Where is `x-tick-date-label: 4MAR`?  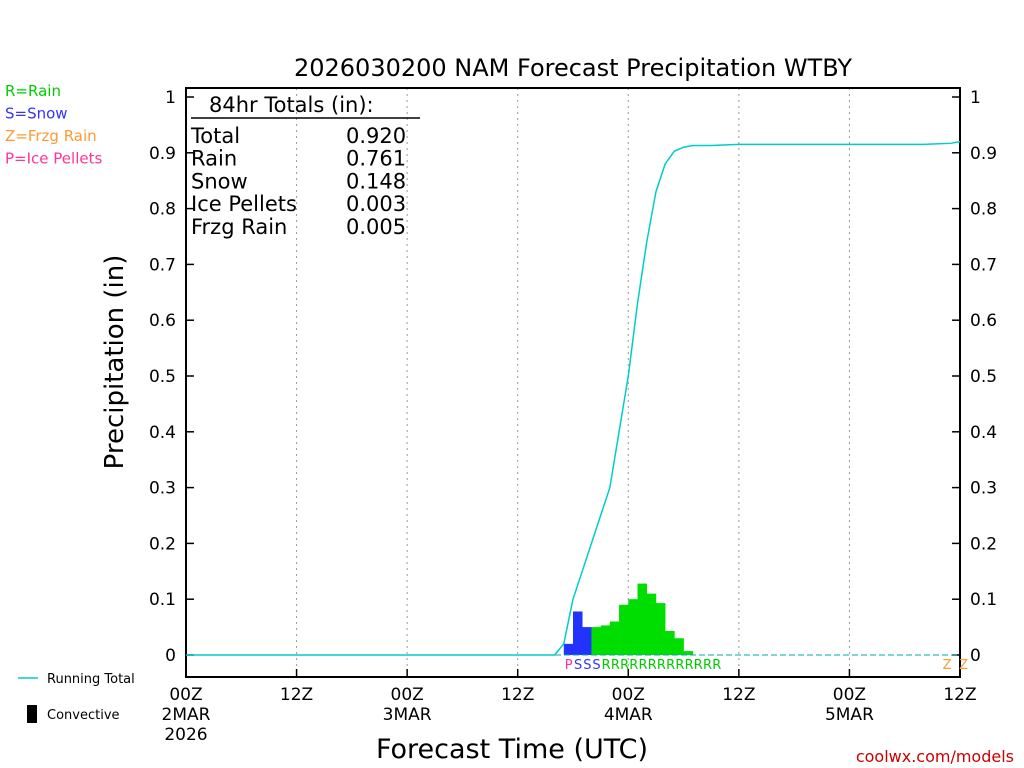
x-tick-date-label: 4MAR is located at coordinates (628, 715).